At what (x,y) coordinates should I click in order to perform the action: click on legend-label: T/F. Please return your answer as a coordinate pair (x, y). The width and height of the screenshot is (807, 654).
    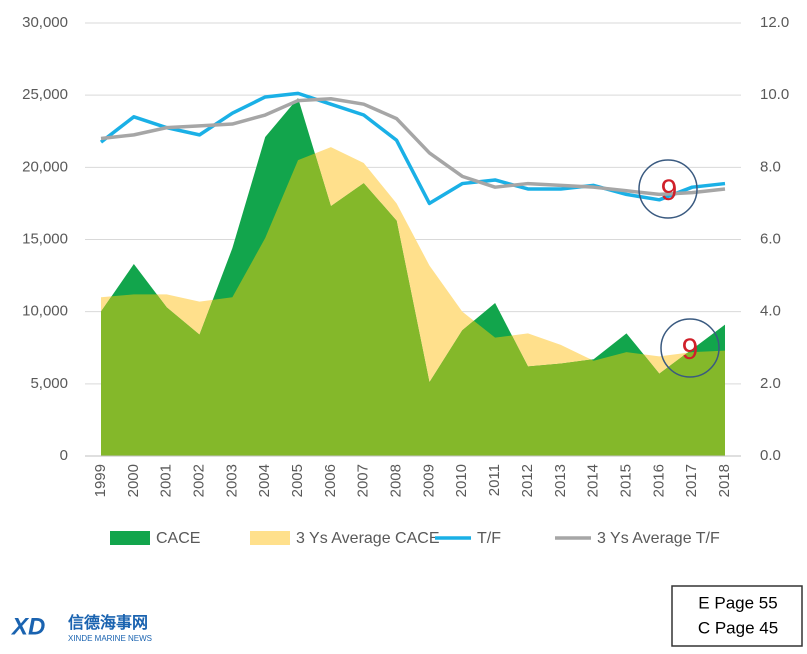
    Looking at the image, I should click on (489, 538).